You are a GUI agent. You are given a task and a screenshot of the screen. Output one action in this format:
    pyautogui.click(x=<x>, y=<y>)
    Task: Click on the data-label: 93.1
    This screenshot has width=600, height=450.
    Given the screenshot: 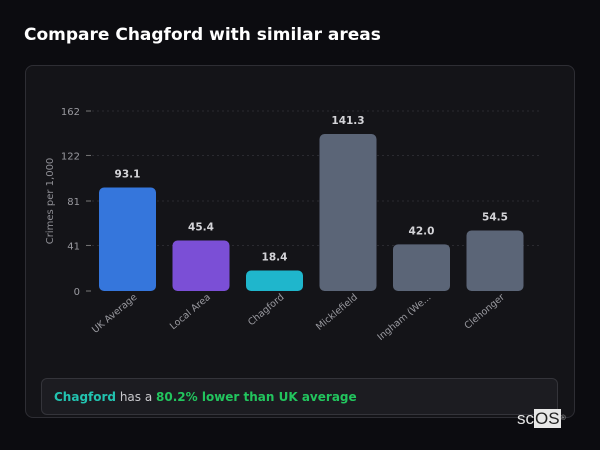 What is the action you would take?
    pyautogui.click(x=128, y=175)
    